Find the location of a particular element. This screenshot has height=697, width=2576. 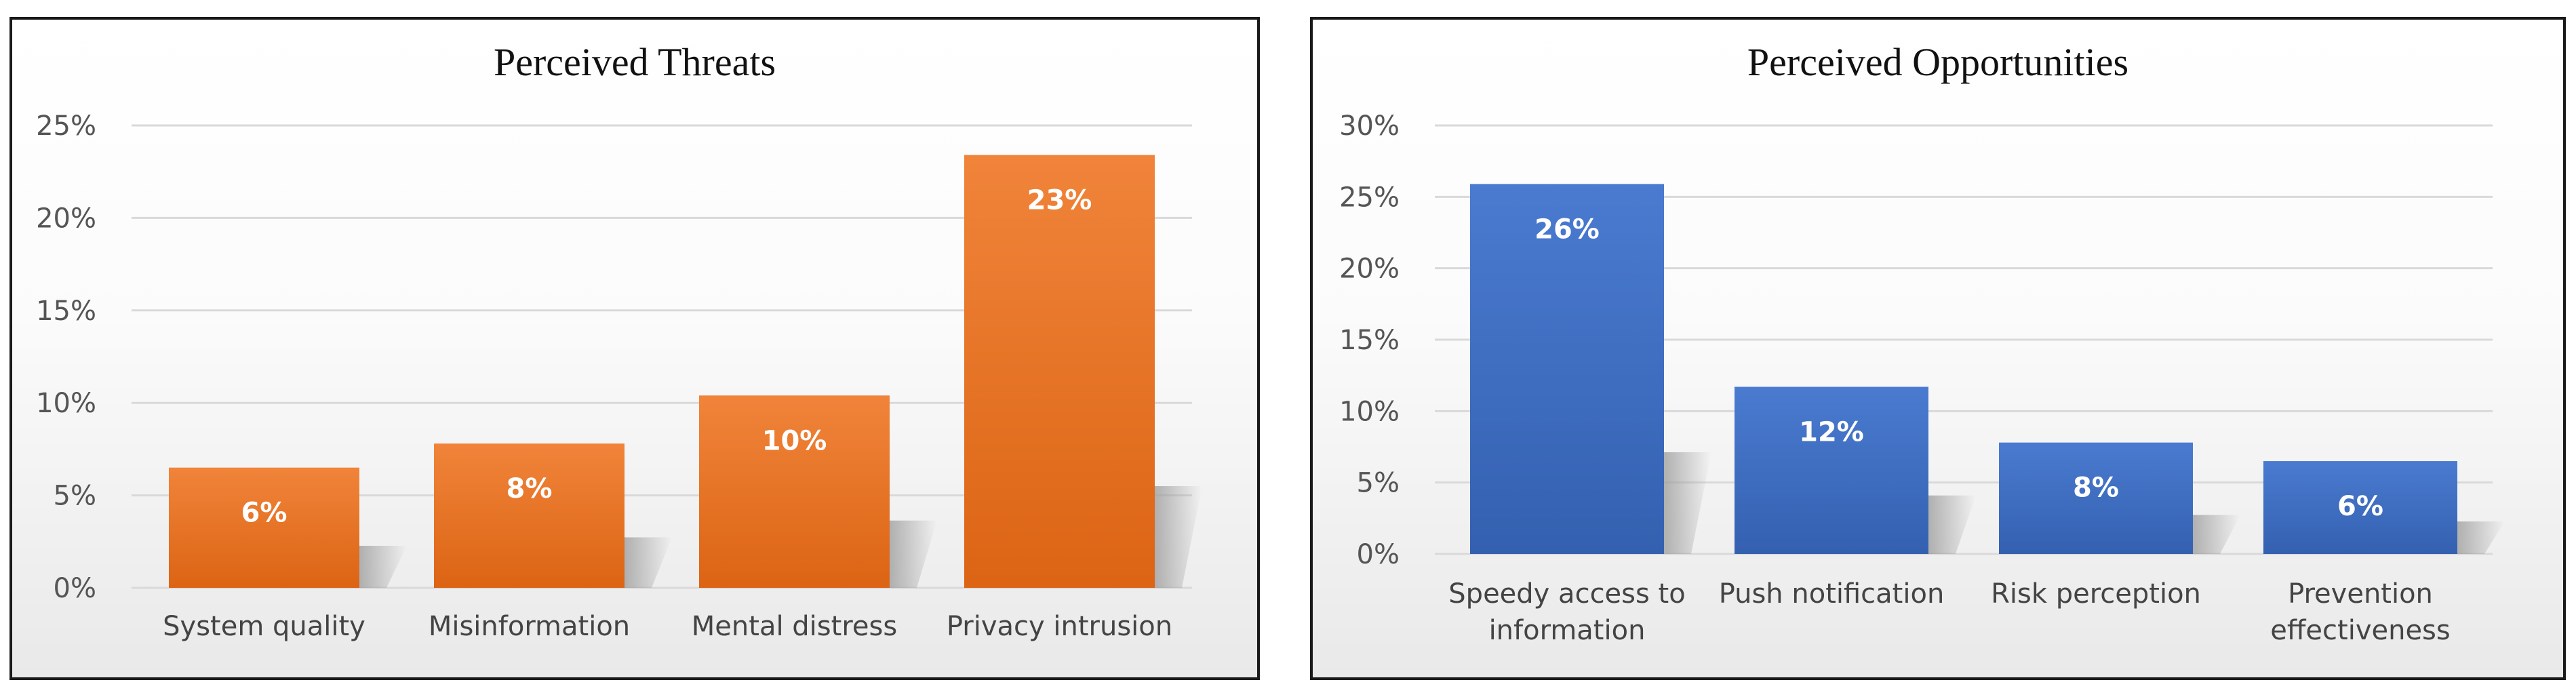

data-label: 10% is located at coordinates (795, 440).